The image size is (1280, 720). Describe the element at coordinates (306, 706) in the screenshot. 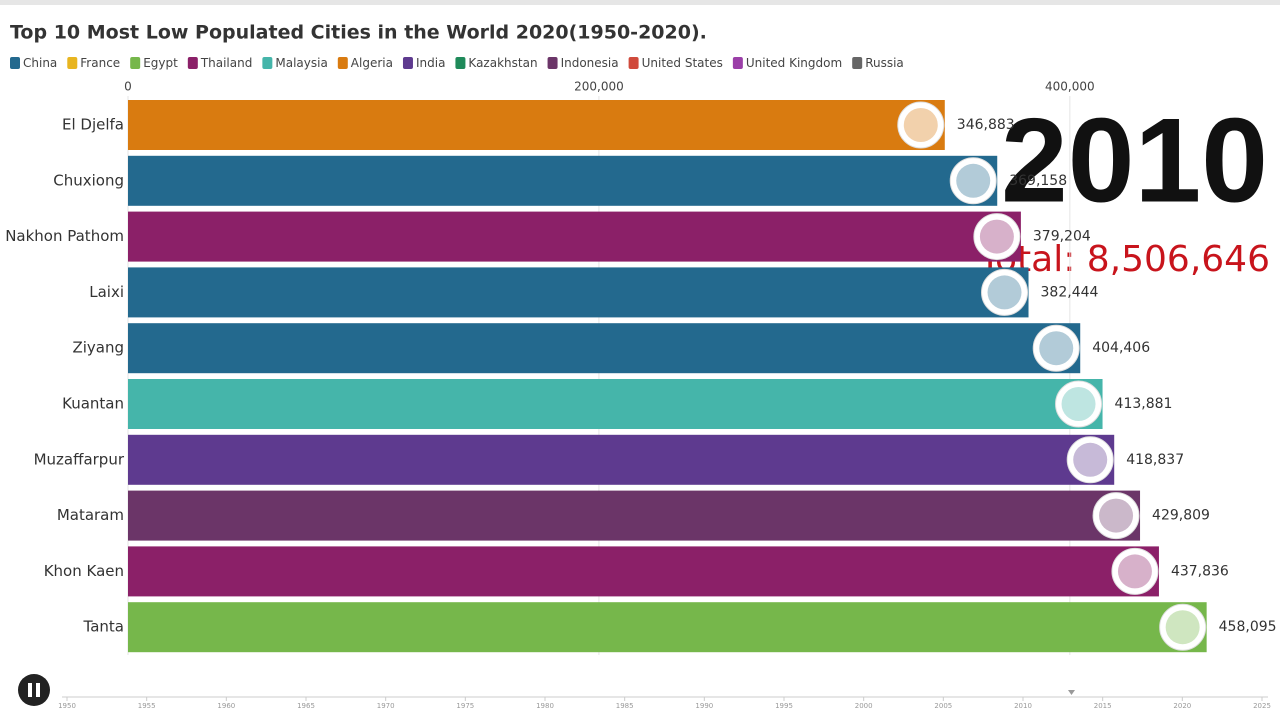

I see `timeline-tick-label: 1965` at that location.